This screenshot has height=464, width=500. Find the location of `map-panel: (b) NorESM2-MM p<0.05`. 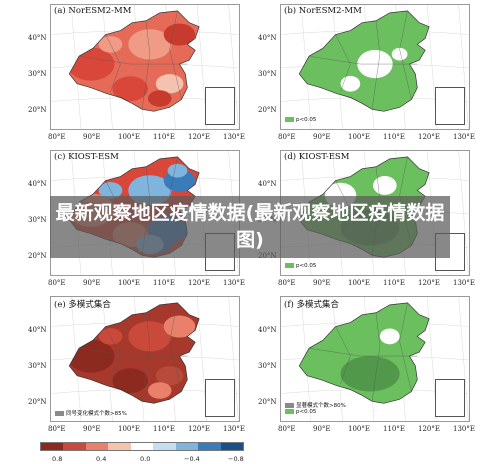

map-panel: (b) NorESM2-MM p<0.05 is located at coordinates (375, 67).